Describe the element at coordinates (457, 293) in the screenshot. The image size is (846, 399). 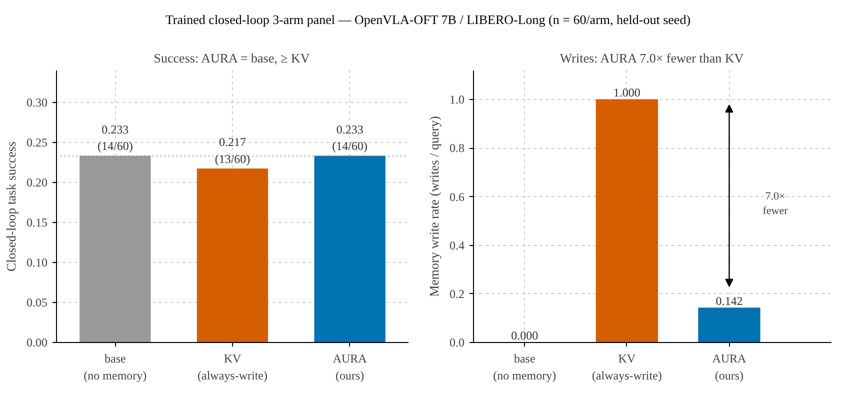
I see `y-tick-label: 0.2` at that location.